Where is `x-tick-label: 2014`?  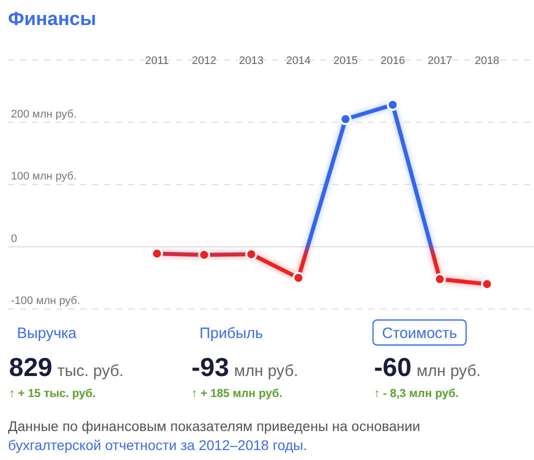
x-tick-label: 2014 is located at coordinates (298, 61).